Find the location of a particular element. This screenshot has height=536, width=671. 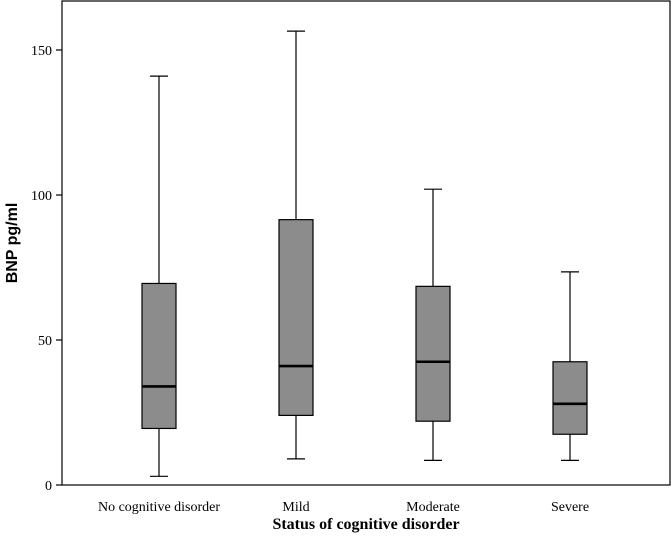

y-tick-label: 0 is located at coordinates (48, 486).